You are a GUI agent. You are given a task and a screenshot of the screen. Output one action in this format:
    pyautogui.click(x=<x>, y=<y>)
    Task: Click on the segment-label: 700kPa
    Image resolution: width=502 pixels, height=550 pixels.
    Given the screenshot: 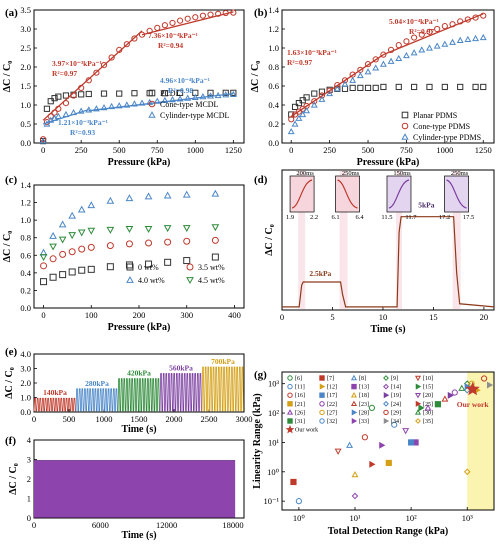 What is the action you would take?
    pyautogui.click(x=223, y=361)
    